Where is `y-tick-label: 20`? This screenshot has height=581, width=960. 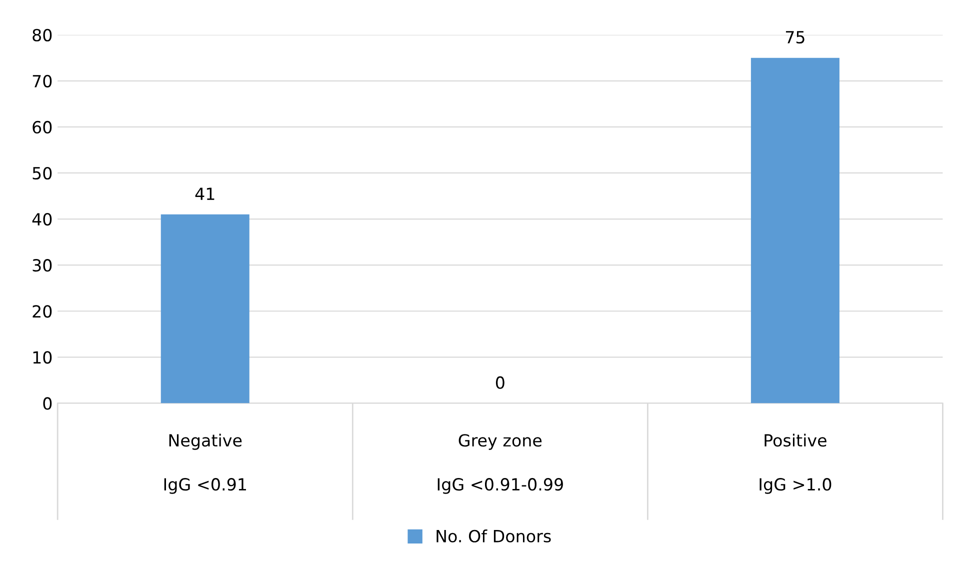 y-tick-label: 20 is located at coordinates (42, 311).